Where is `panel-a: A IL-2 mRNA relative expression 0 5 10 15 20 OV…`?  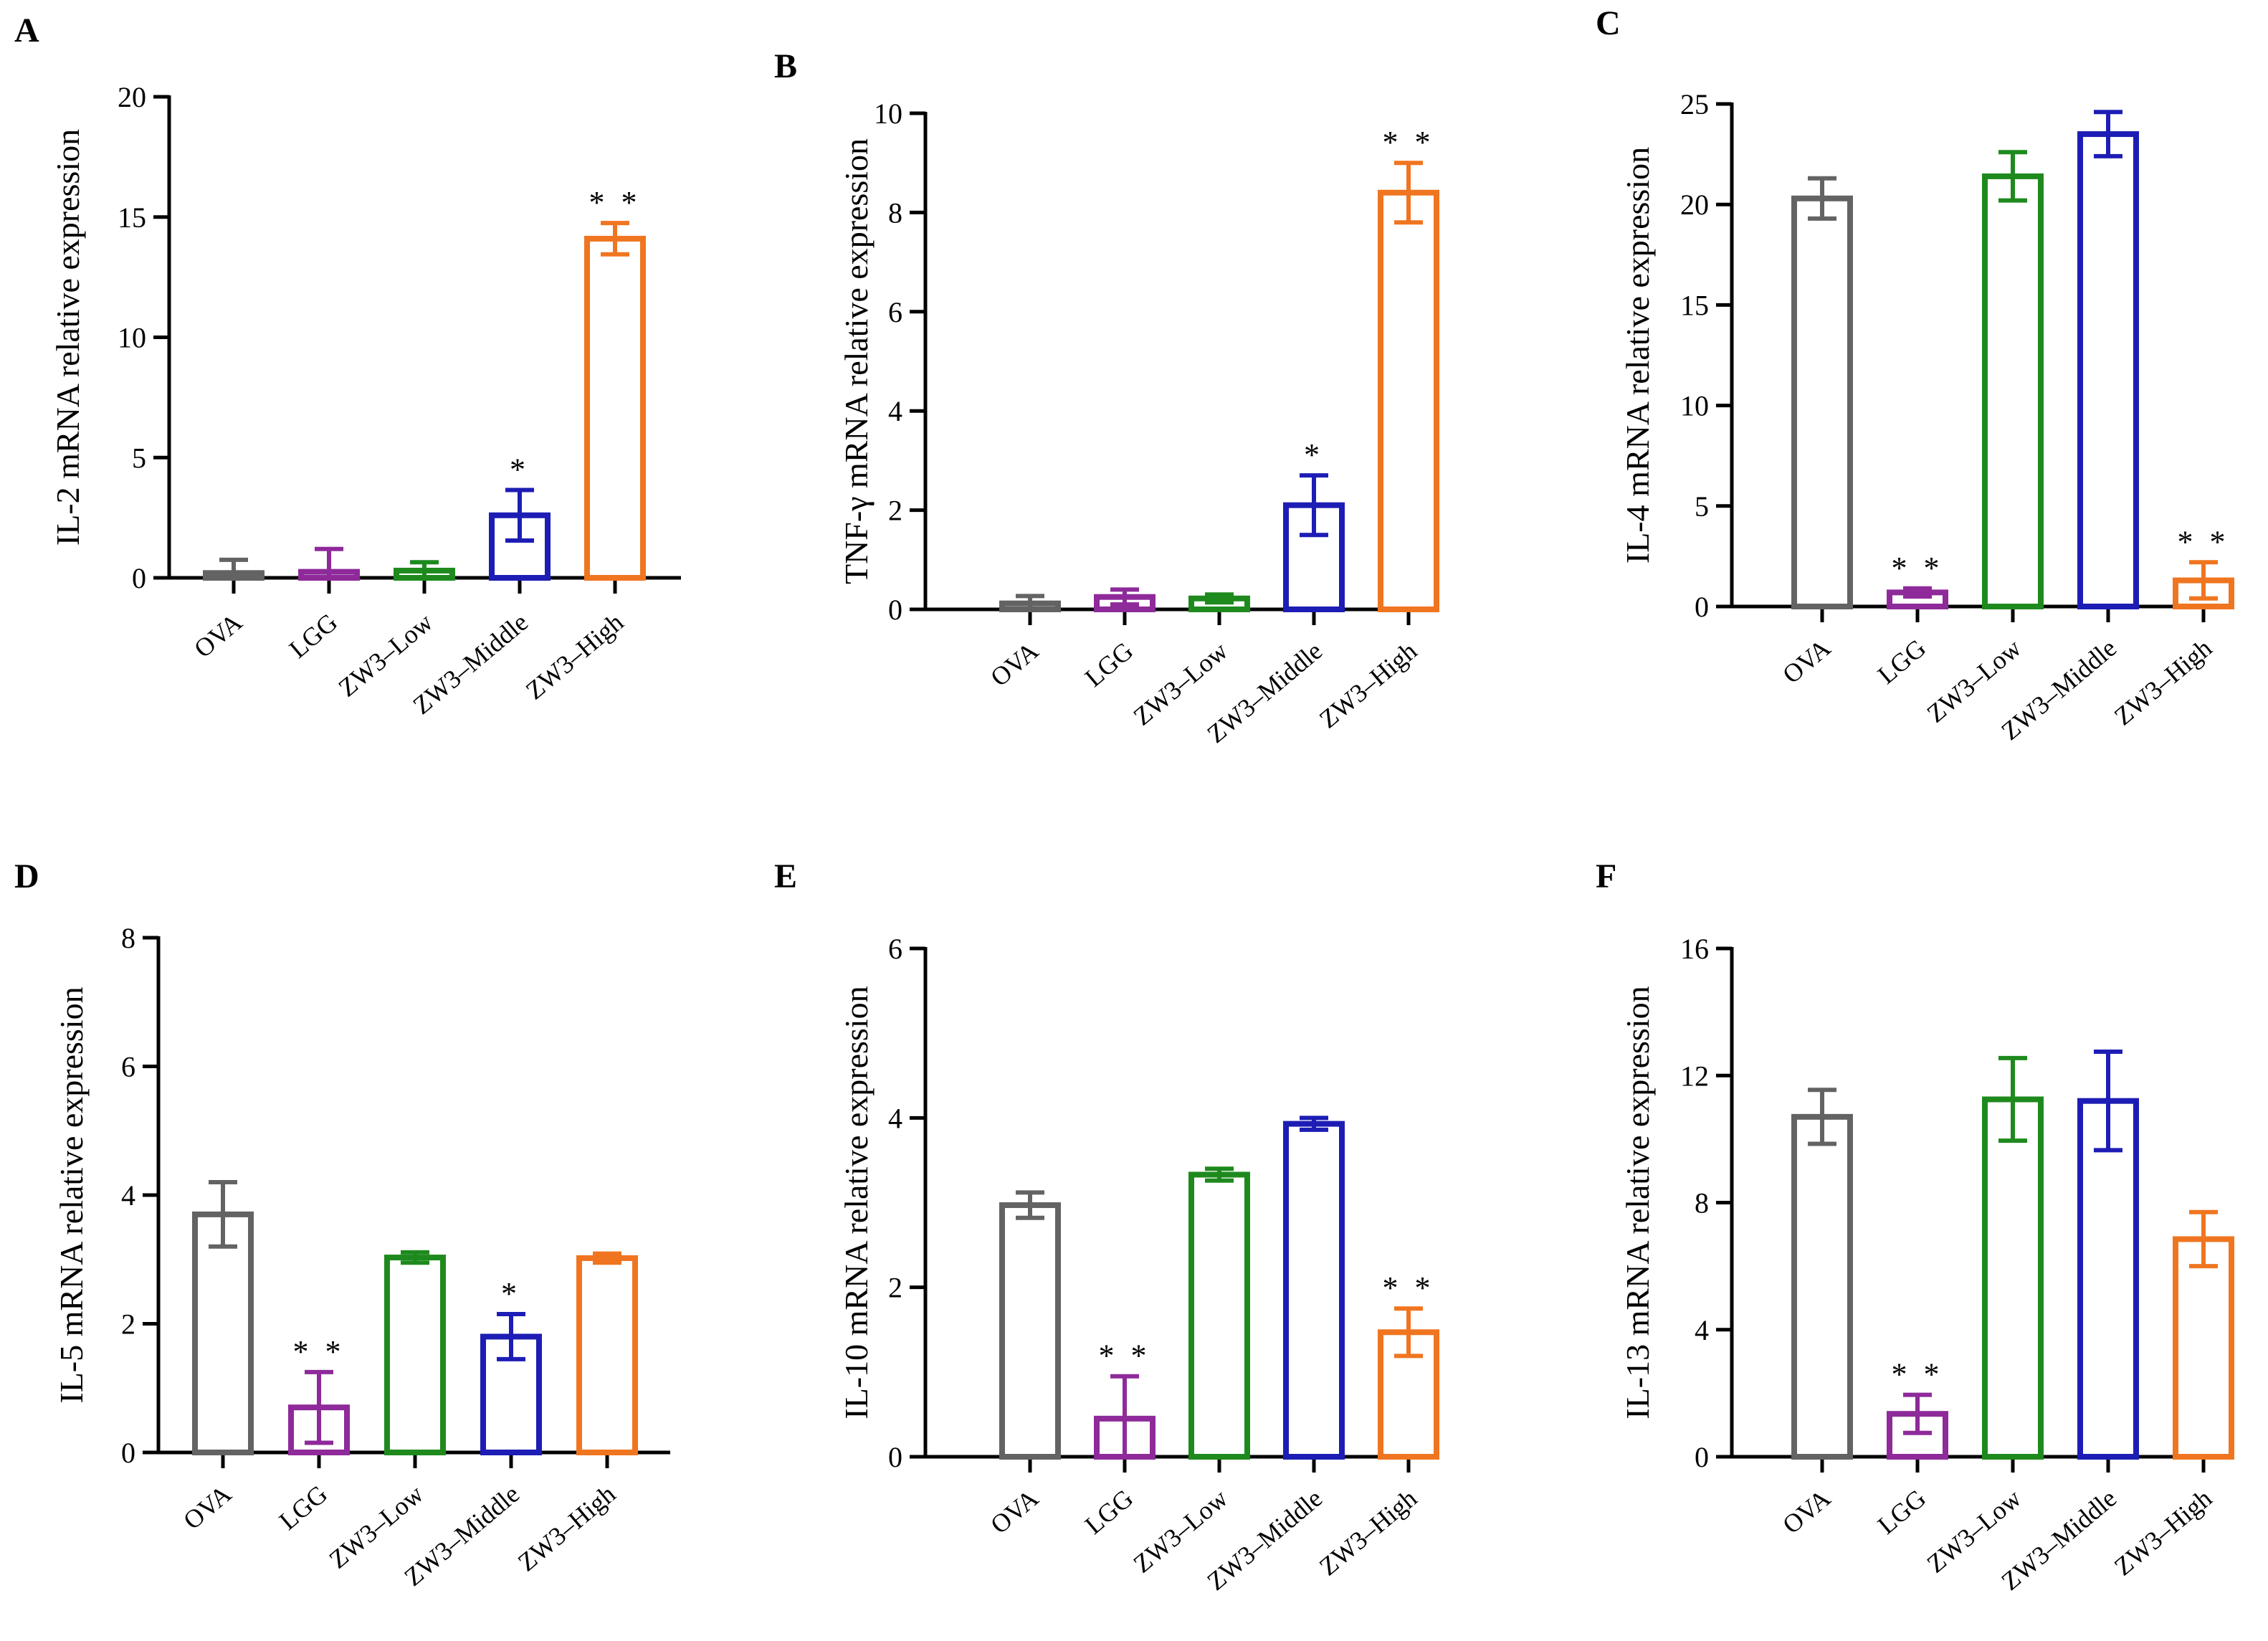
panel-a: A IL-2 mRNA relative expression 0 5 10 15 20 OV… is located at coordinates (347, 365).